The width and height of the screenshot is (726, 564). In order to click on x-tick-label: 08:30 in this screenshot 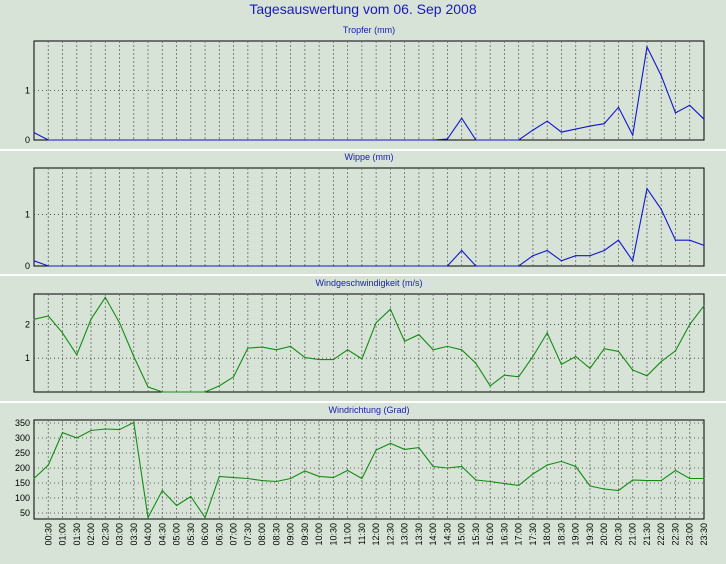, I will do `click(276, 534)`.